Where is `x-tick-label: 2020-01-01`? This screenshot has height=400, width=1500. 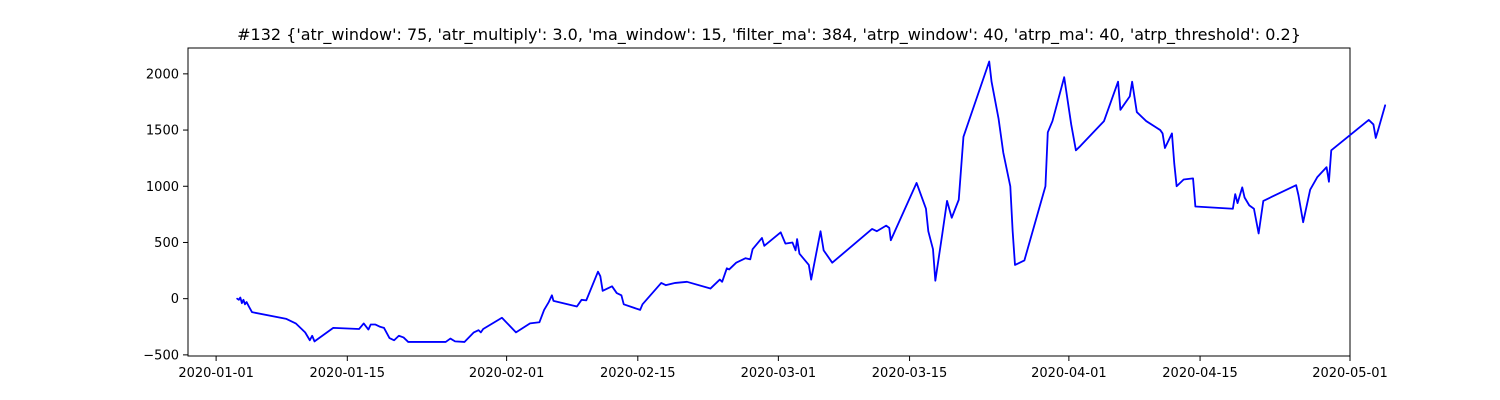
x-tick-label: 2020-01-01 is located at coordinates (216, 373).